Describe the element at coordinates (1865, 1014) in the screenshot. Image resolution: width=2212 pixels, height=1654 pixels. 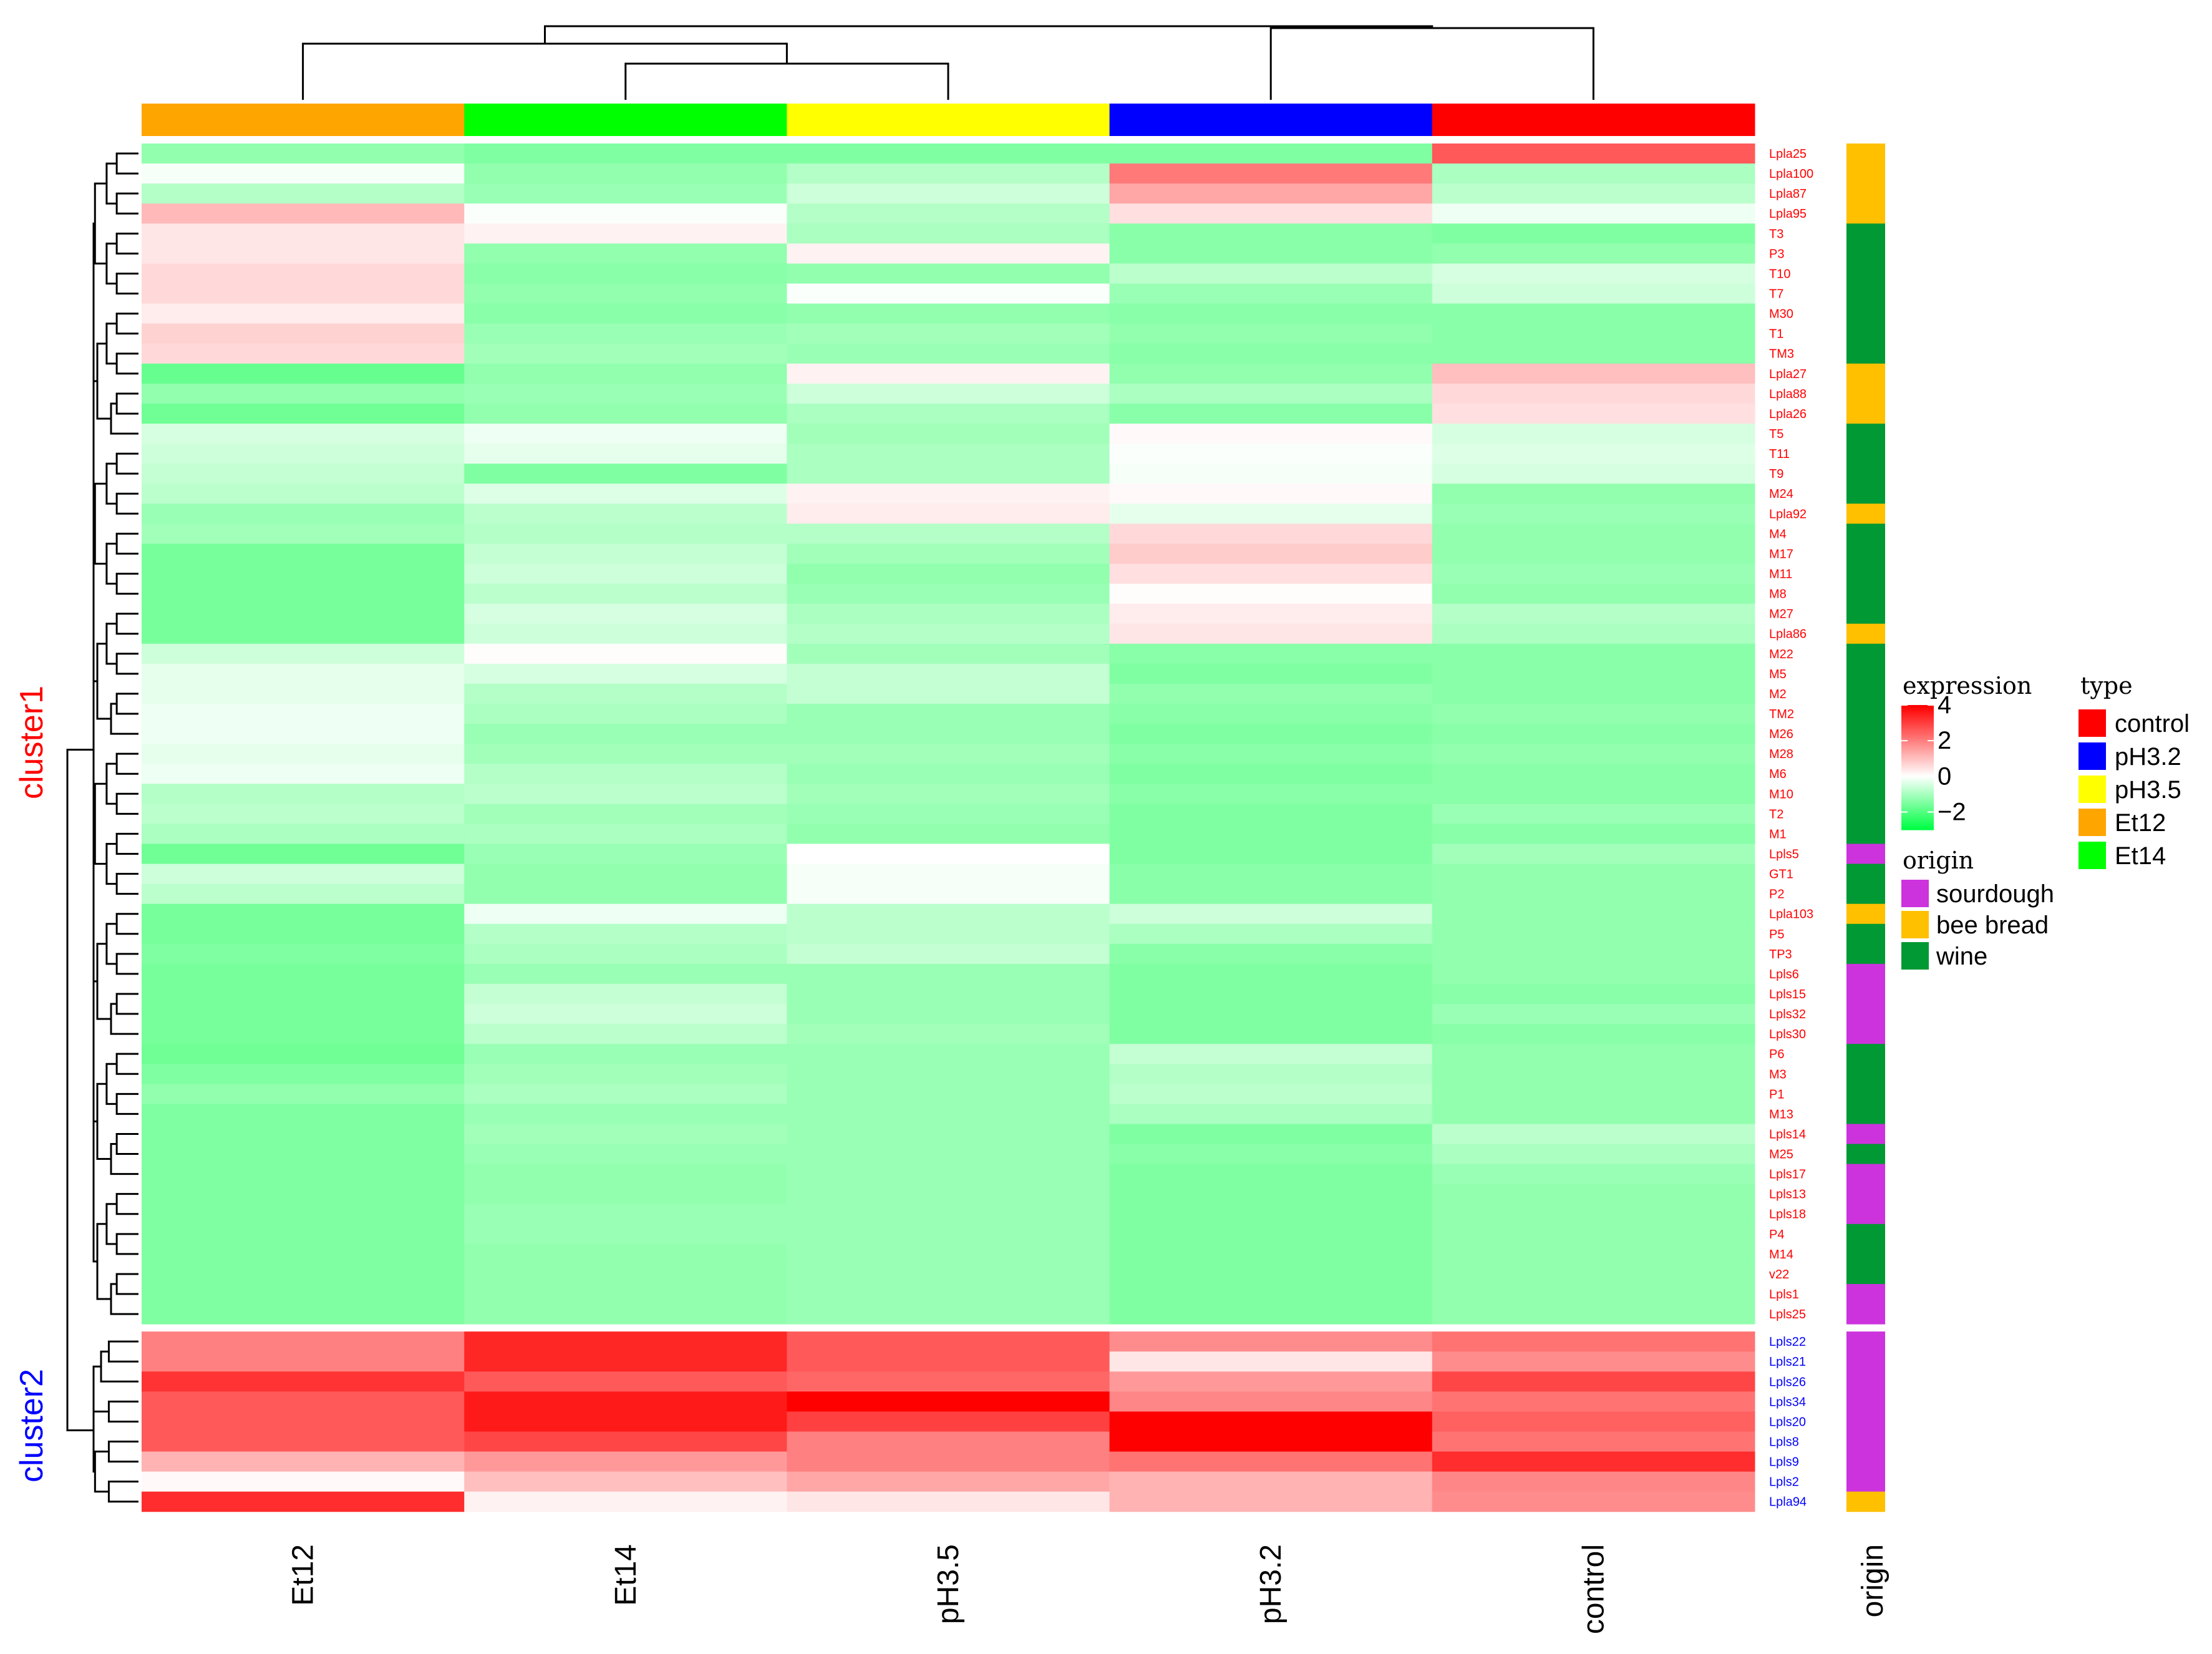
I see `origin-cell-Lpls32` at that location.